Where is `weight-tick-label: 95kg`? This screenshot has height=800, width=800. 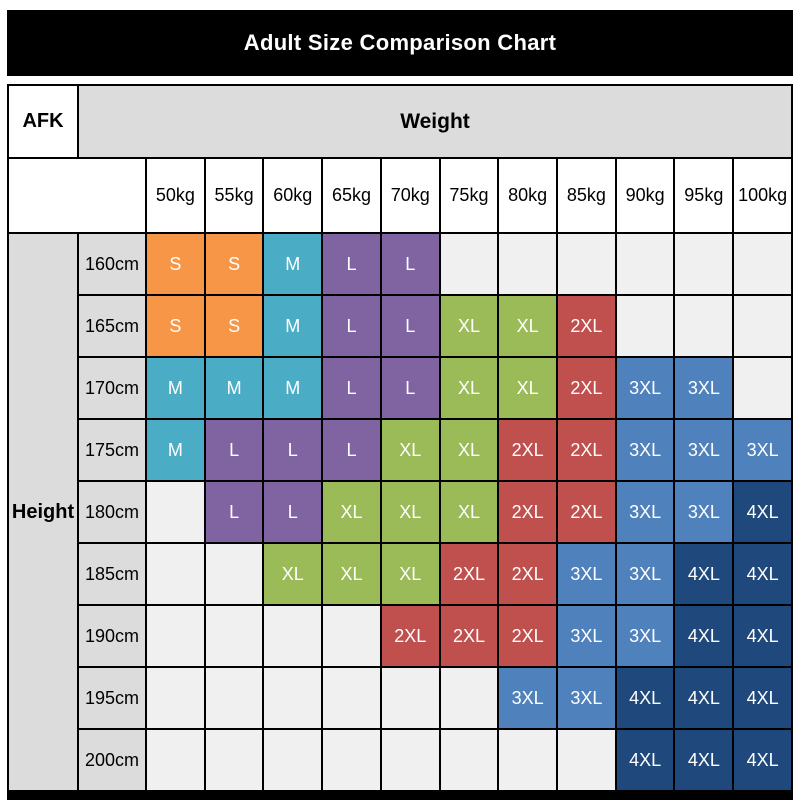 weight-tick-label: 95kg is located at coordinates (704, 195).